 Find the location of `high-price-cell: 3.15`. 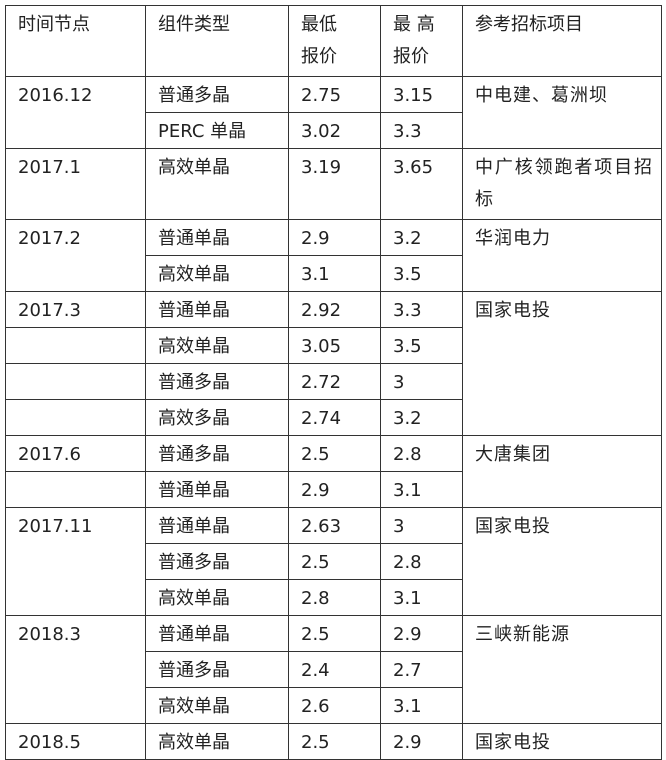

high-price-cell: 3.15 is located at coordinates (421, 94).